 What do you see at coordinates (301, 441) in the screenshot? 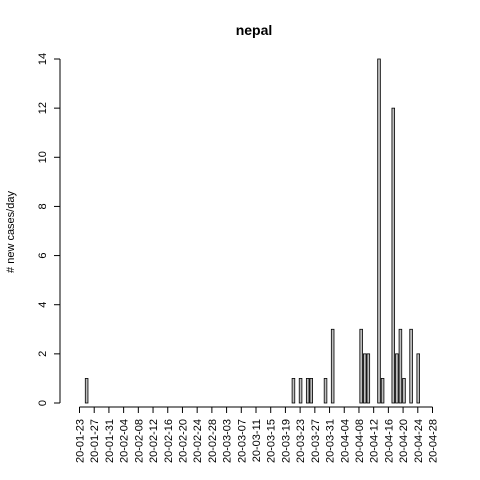
I see `x-tick-label: 20-03-23` at bounding box center [301, 441].